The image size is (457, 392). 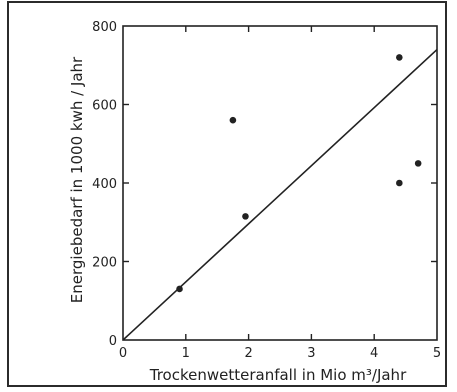 What do you see at coordinates (437, 353) in the screenshot?
I see `x-tick-label: 5` at bounding box center [437, 353].